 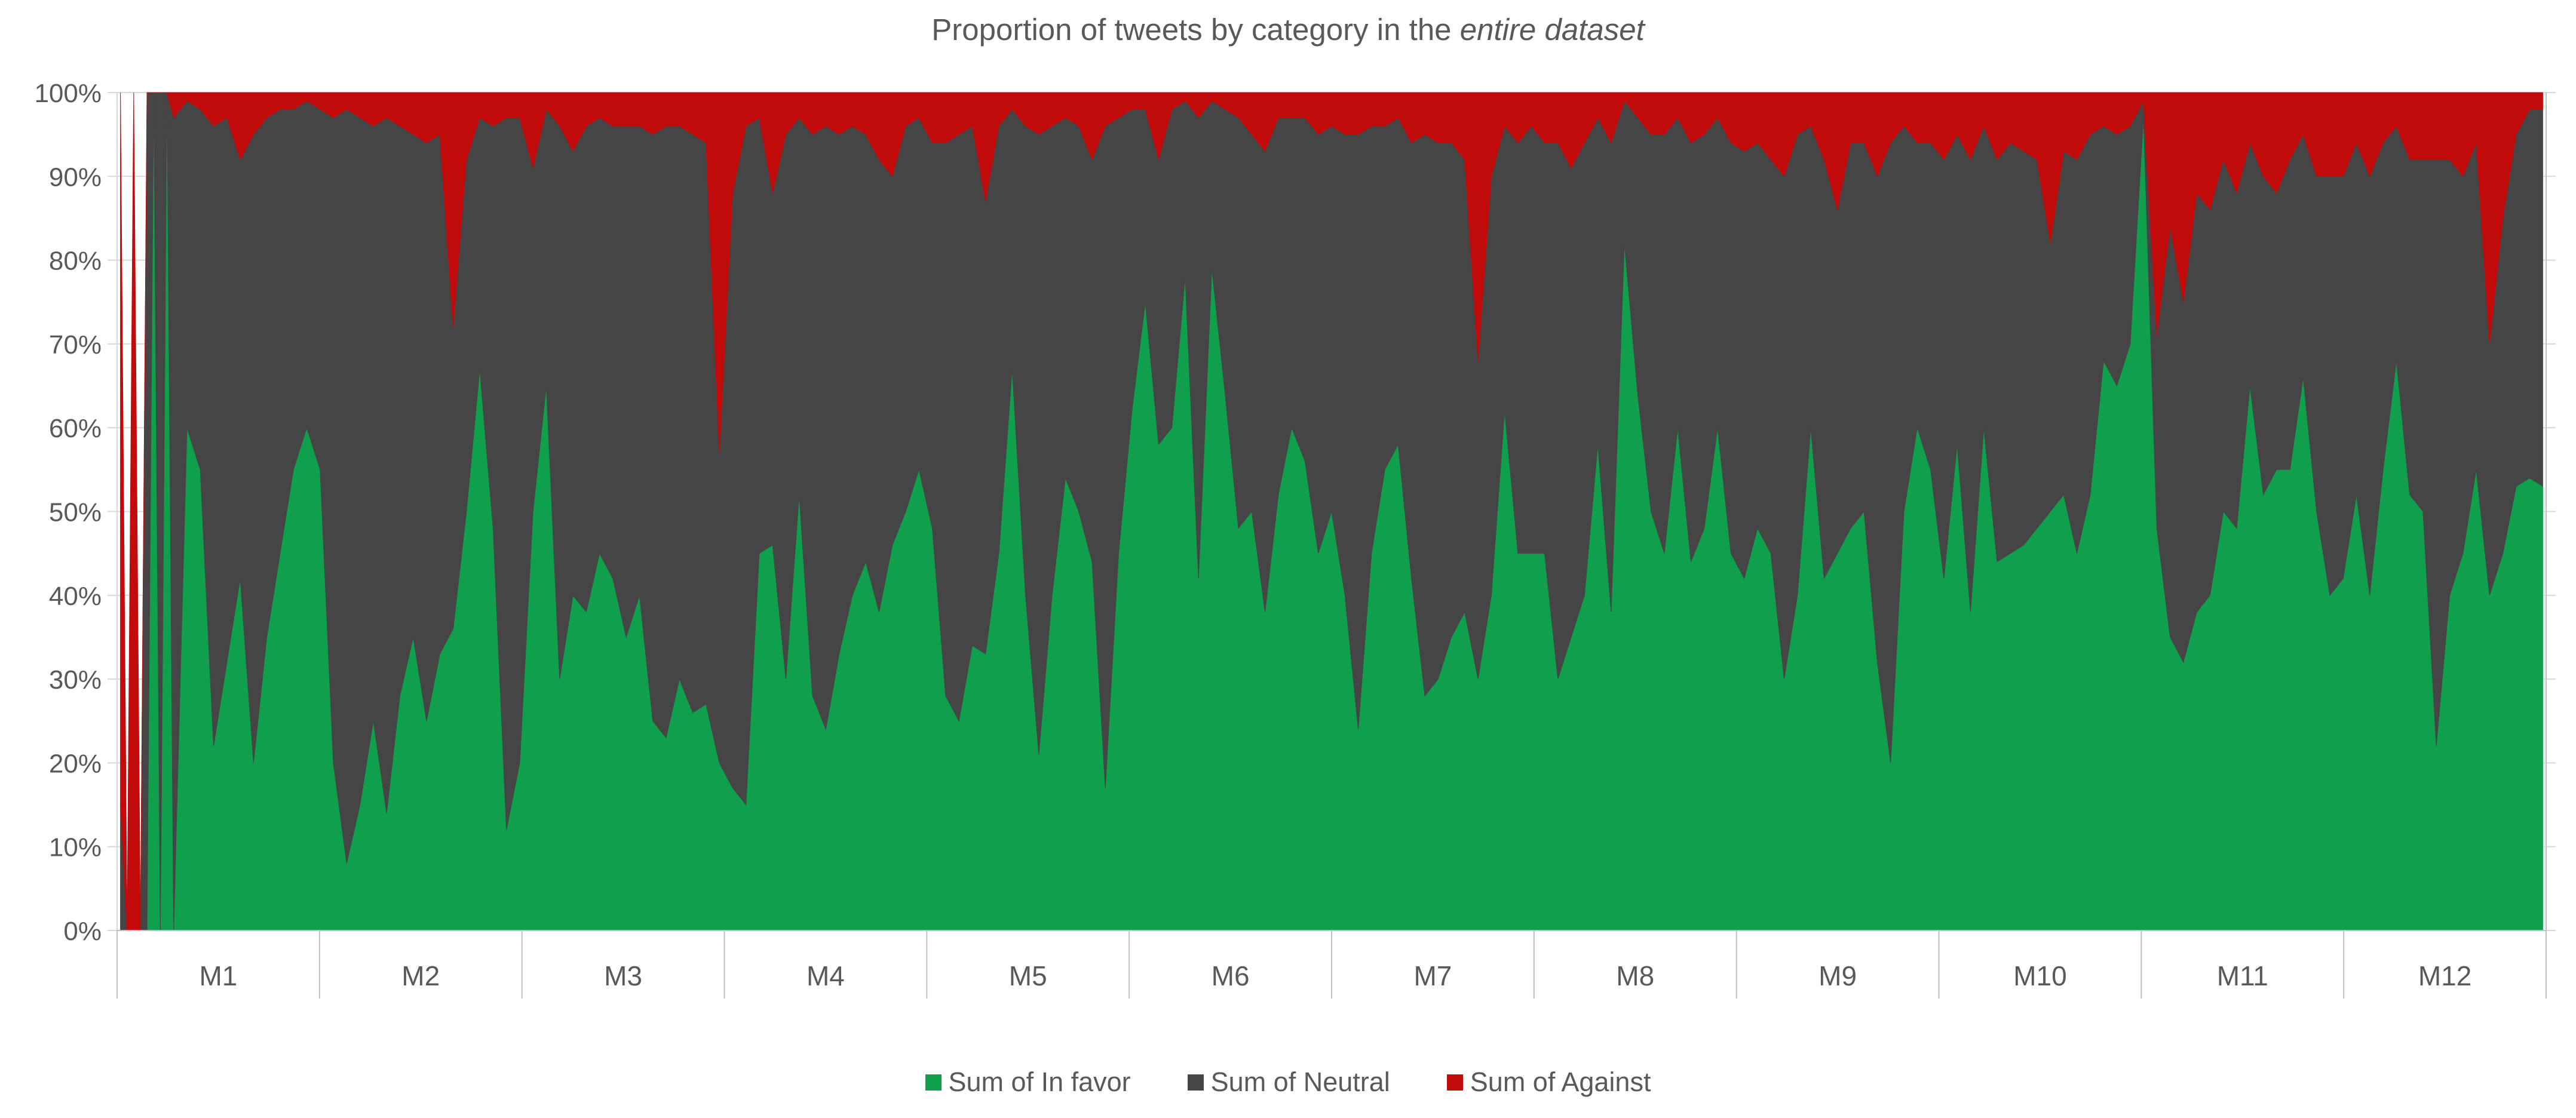 I want to click on against-swatch-icon, so click(x=1454, y=1082).